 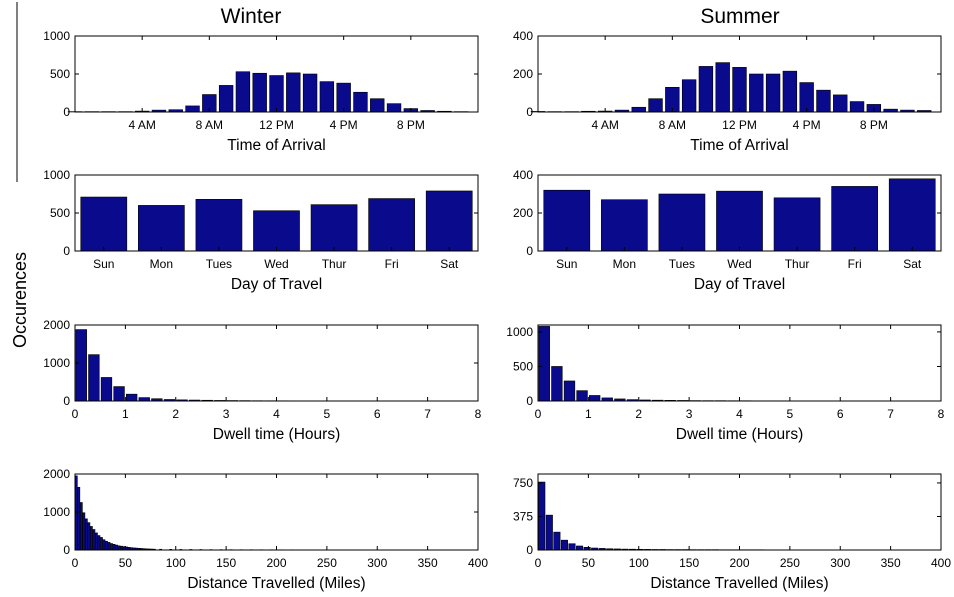 I want to click on summer-dwell-xtick-label: 5, so click(x=790, y=414).